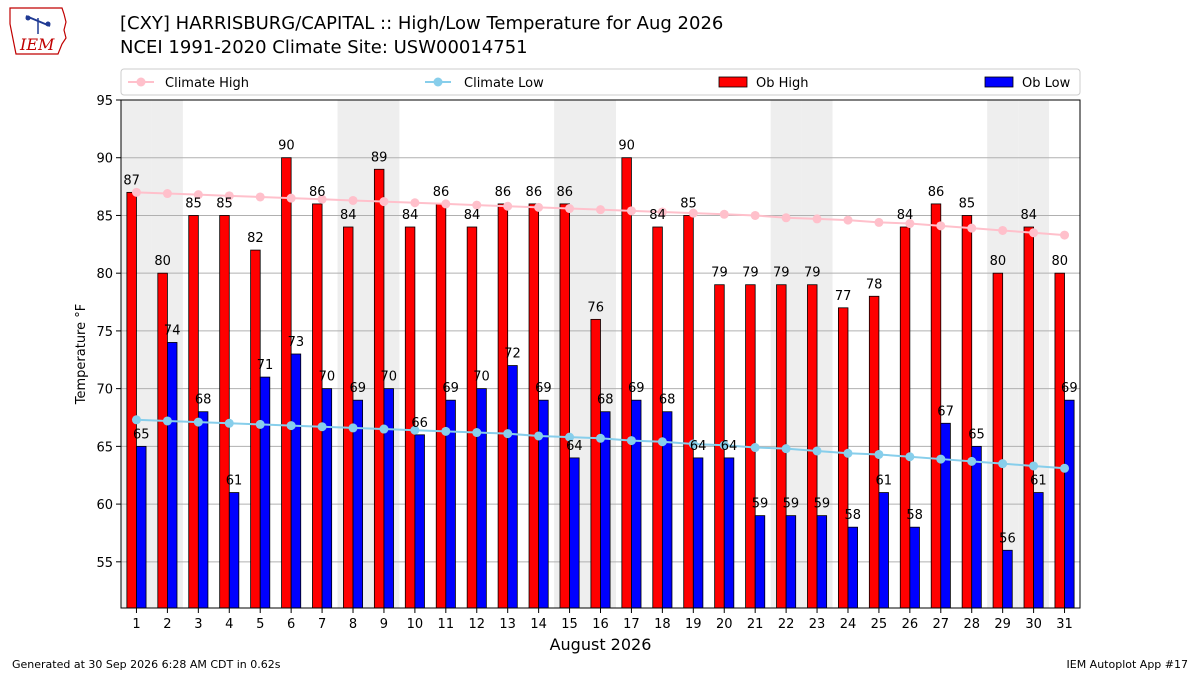 This screenshot has height=675, width=1200. What do you see at coordinates (945, 411) in the screenshot?
I see `ob-low-label: 67` at bounding box center [945, 411].